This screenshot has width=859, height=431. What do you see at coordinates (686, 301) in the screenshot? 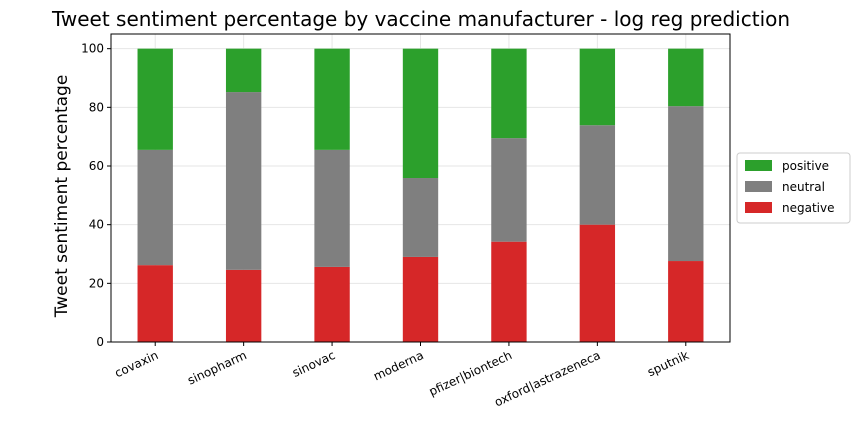
I see `bar-negative-sputnik` at bounding box center [686, 301].